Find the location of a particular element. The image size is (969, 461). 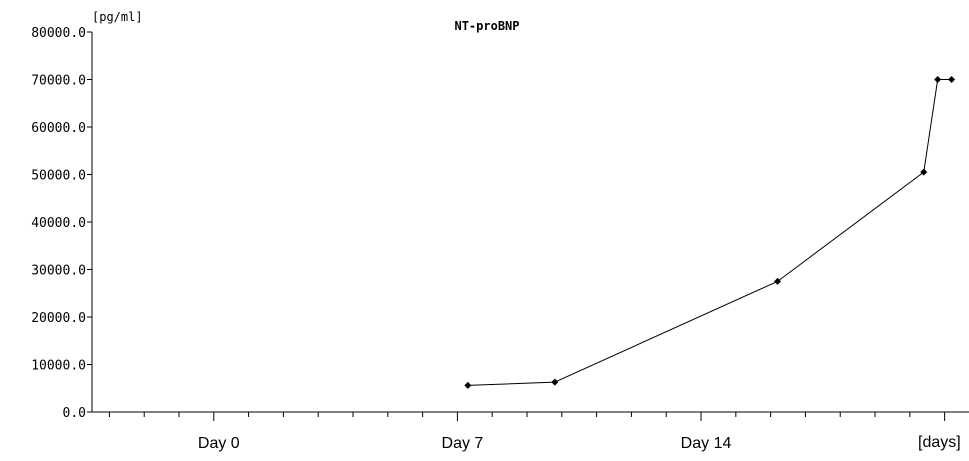

x-tick-label: Day 7 is located at coordinates (463, 443).